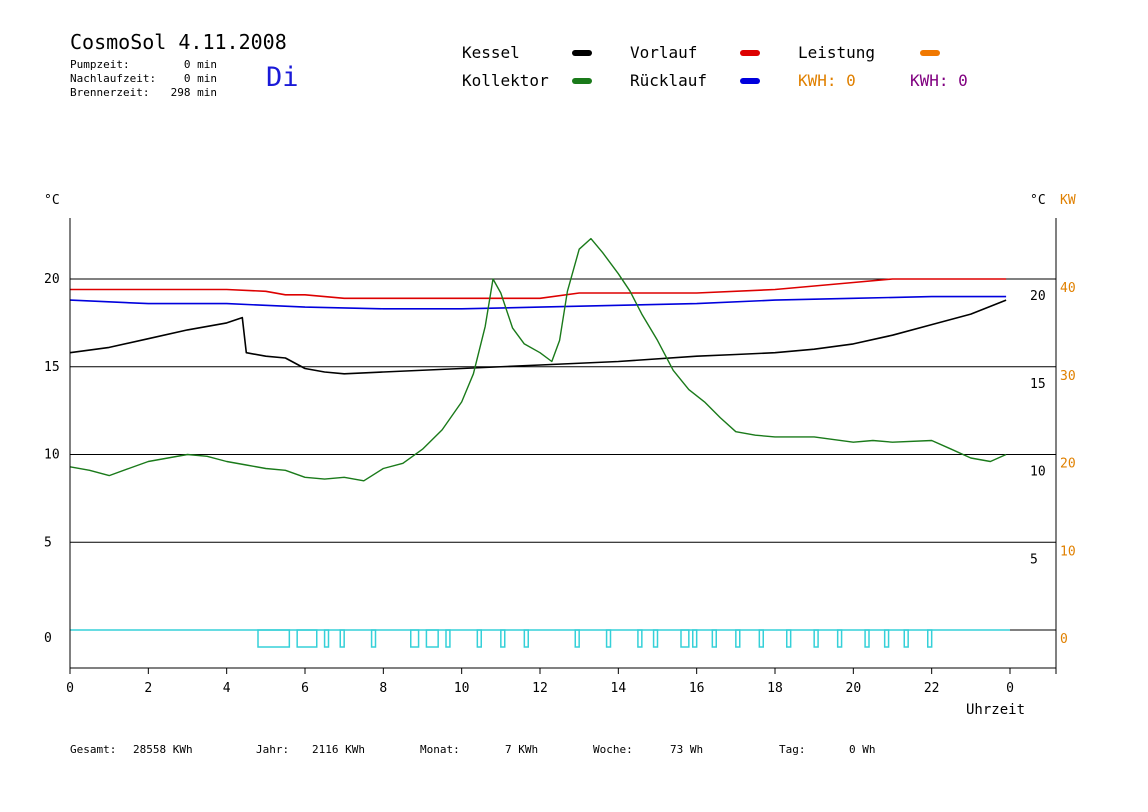 The width and height of the screenshot is (1148, 812). I want to click on x-tick-label: 10, so click(462, 688).